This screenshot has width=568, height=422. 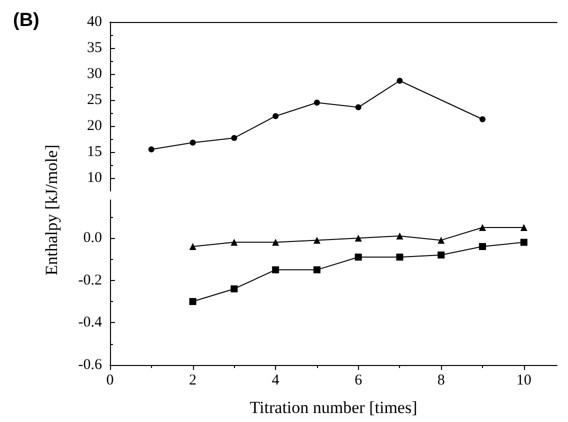 I want to click on x-tick-label: 6, so click(x=358, y=380).